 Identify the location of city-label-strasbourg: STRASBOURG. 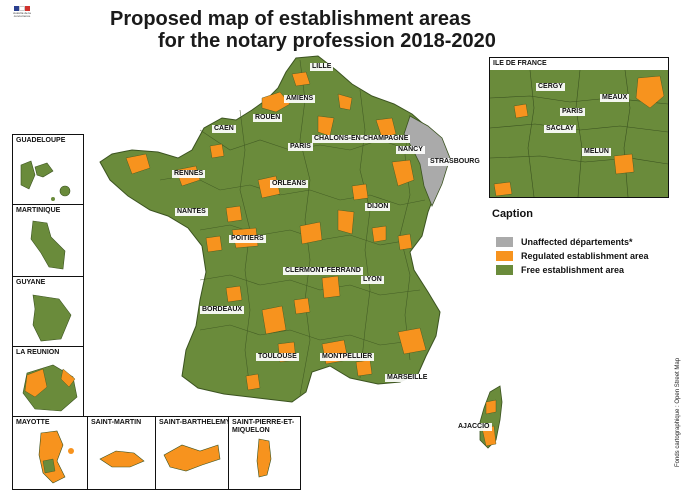
(455, 162).